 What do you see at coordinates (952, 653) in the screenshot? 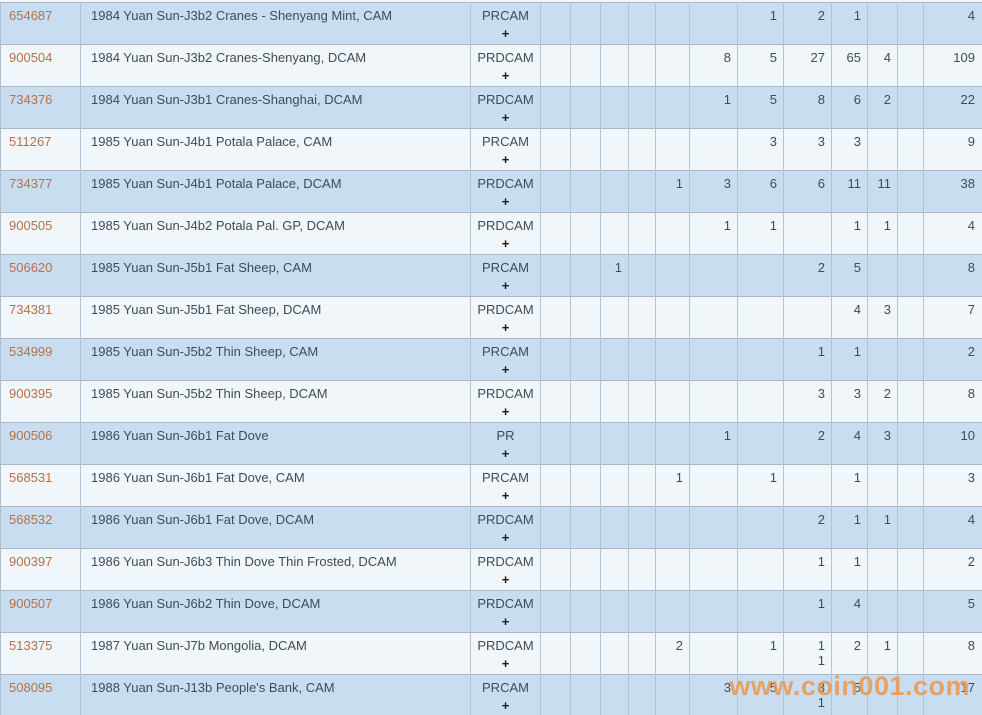
I see `total-count-cell: 8` at bounding box center [952, 653].